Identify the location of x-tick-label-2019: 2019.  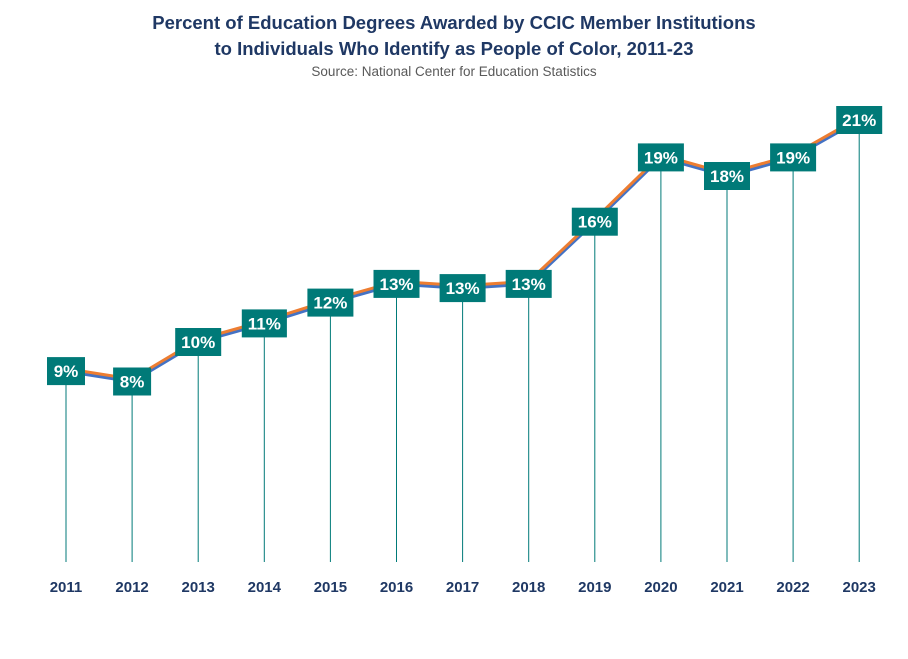
(594, 587).